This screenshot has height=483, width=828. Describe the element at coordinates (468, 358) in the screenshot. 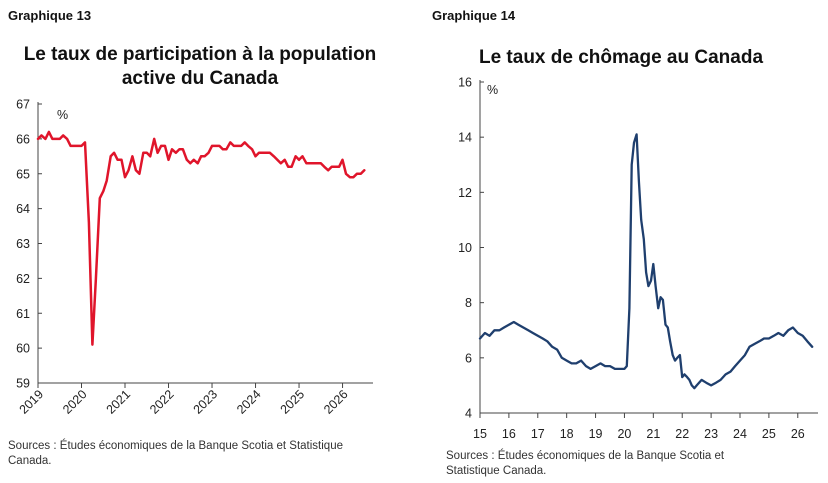

I see `y-tick-label: 6` at that location.